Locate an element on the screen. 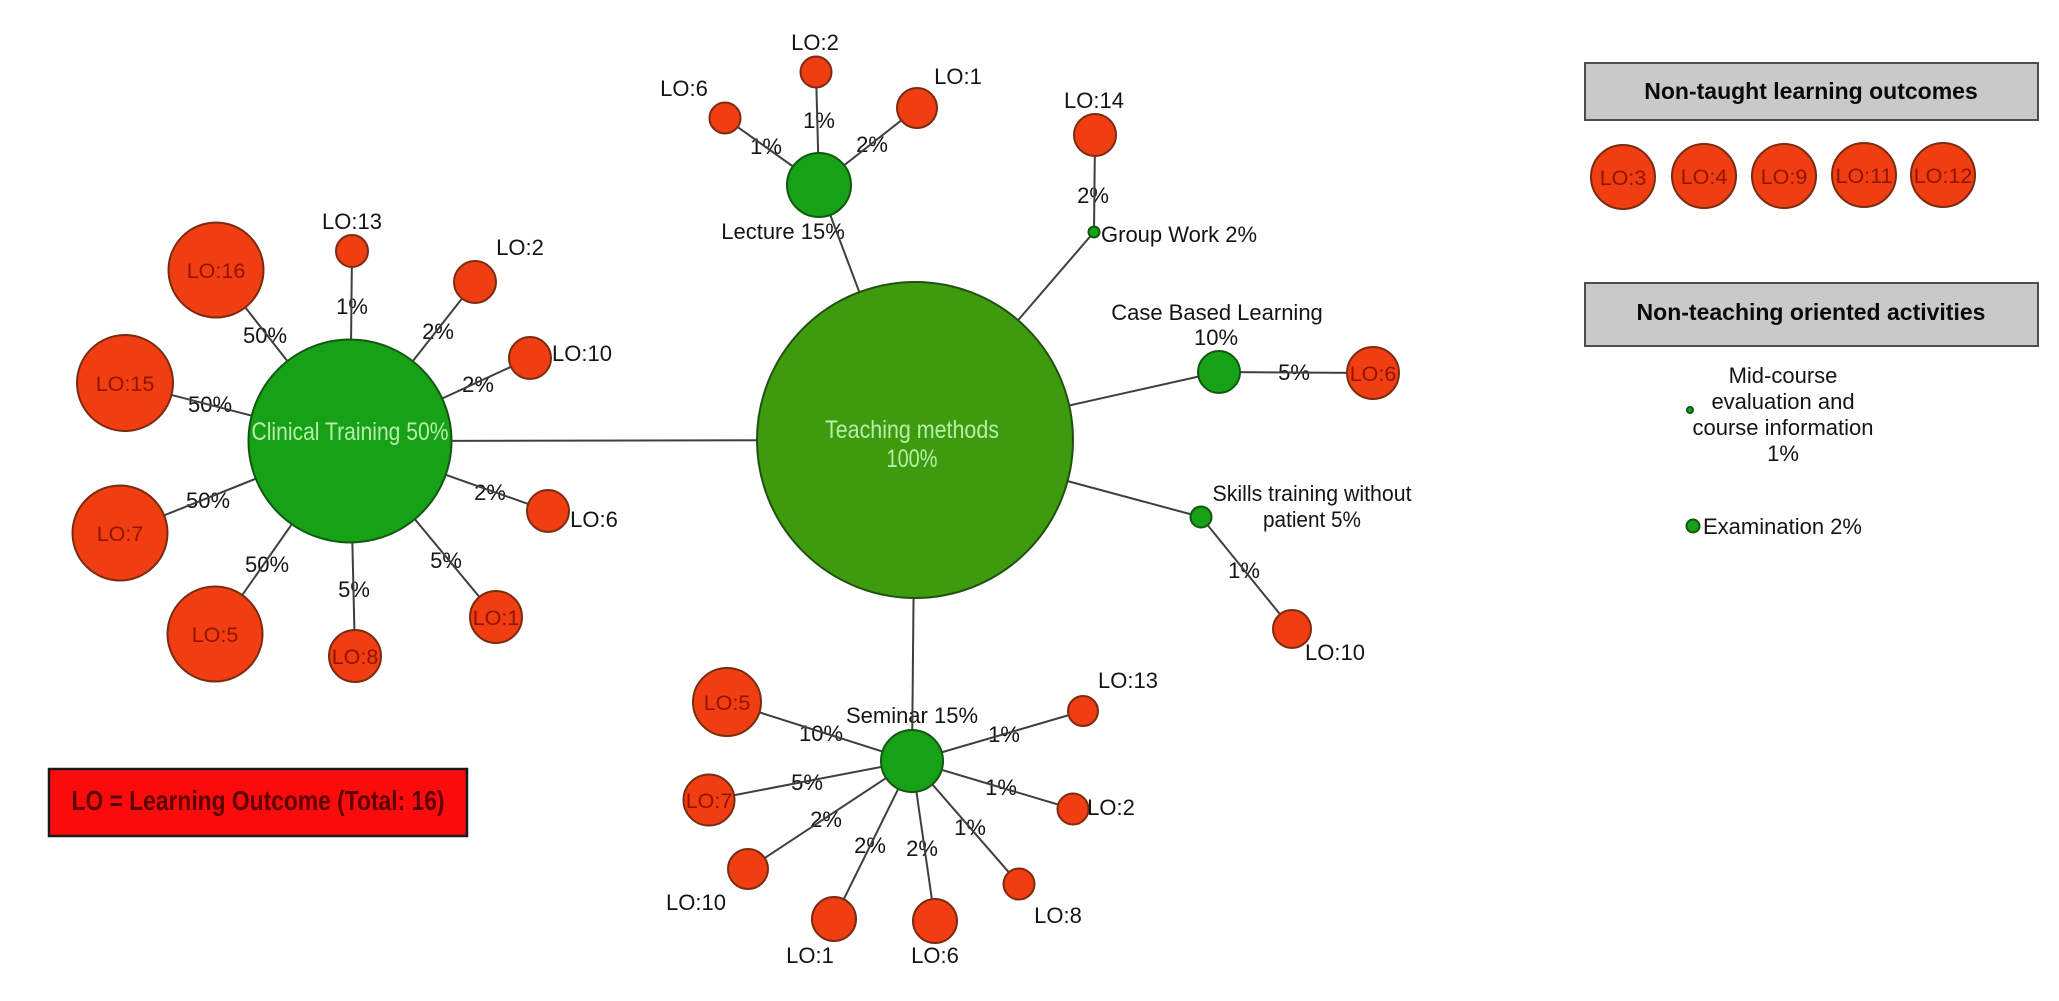  svg-text: Case Based Learning is located at coordinates (1217, 312).